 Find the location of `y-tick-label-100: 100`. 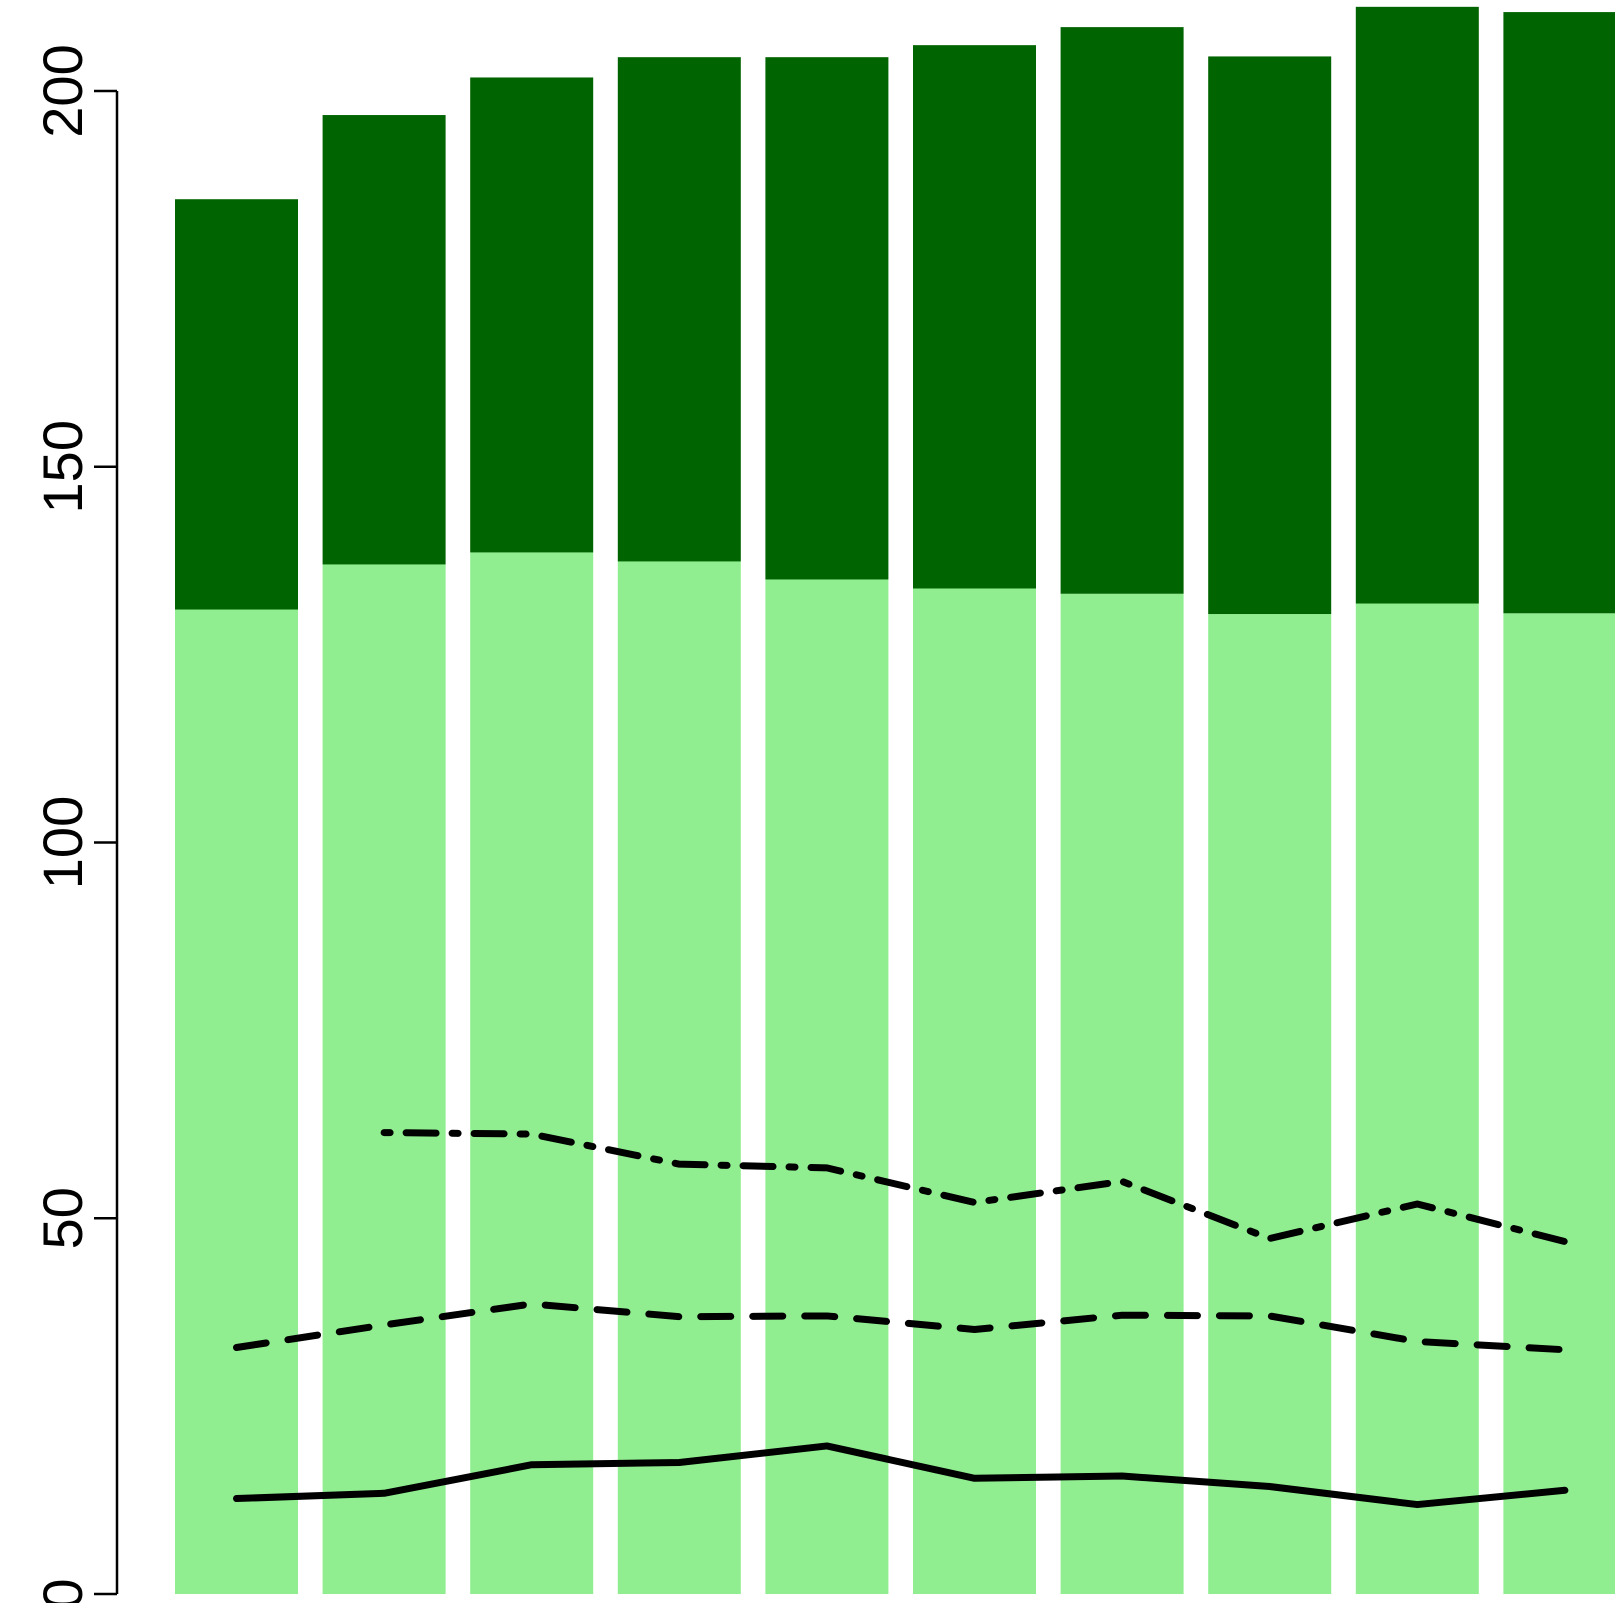

y-tick-label-100: 100 is located at coordinates (62, 842).